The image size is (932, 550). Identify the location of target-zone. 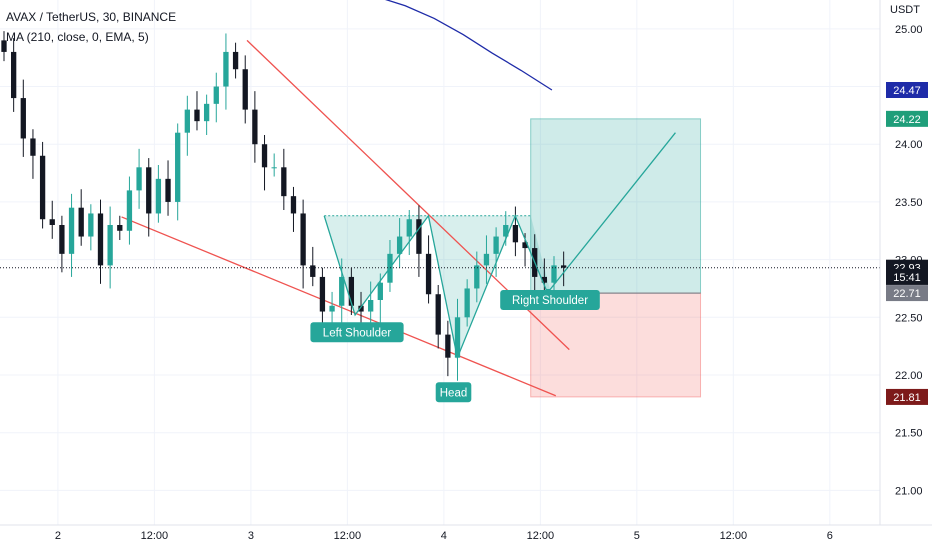
(616, 206).